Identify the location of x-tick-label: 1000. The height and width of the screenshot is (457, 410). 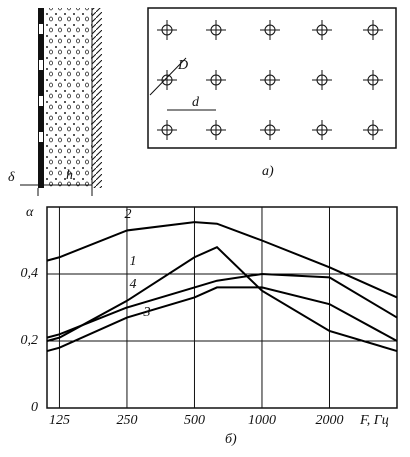
(262, 420).